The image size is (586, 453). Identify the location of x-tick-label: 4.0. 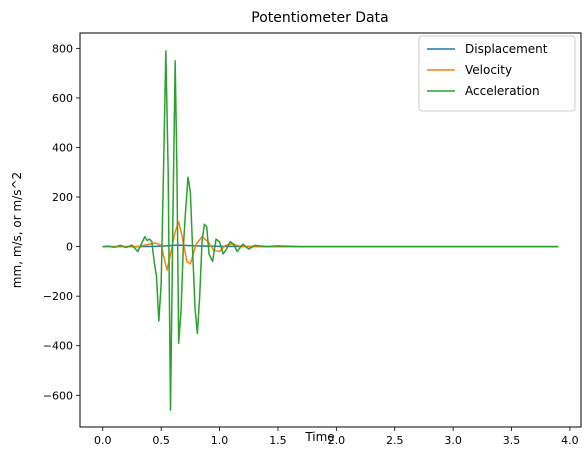
(570, 440).